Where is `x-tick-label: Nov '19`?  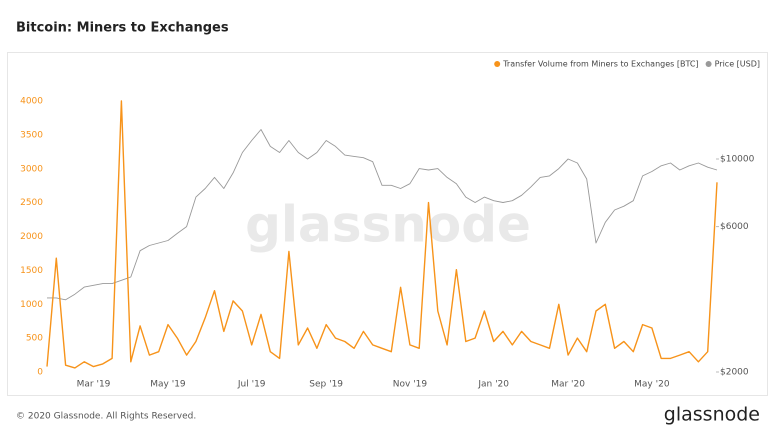
x-tick-label: Nov '19 is located at coordinates (410, 385).